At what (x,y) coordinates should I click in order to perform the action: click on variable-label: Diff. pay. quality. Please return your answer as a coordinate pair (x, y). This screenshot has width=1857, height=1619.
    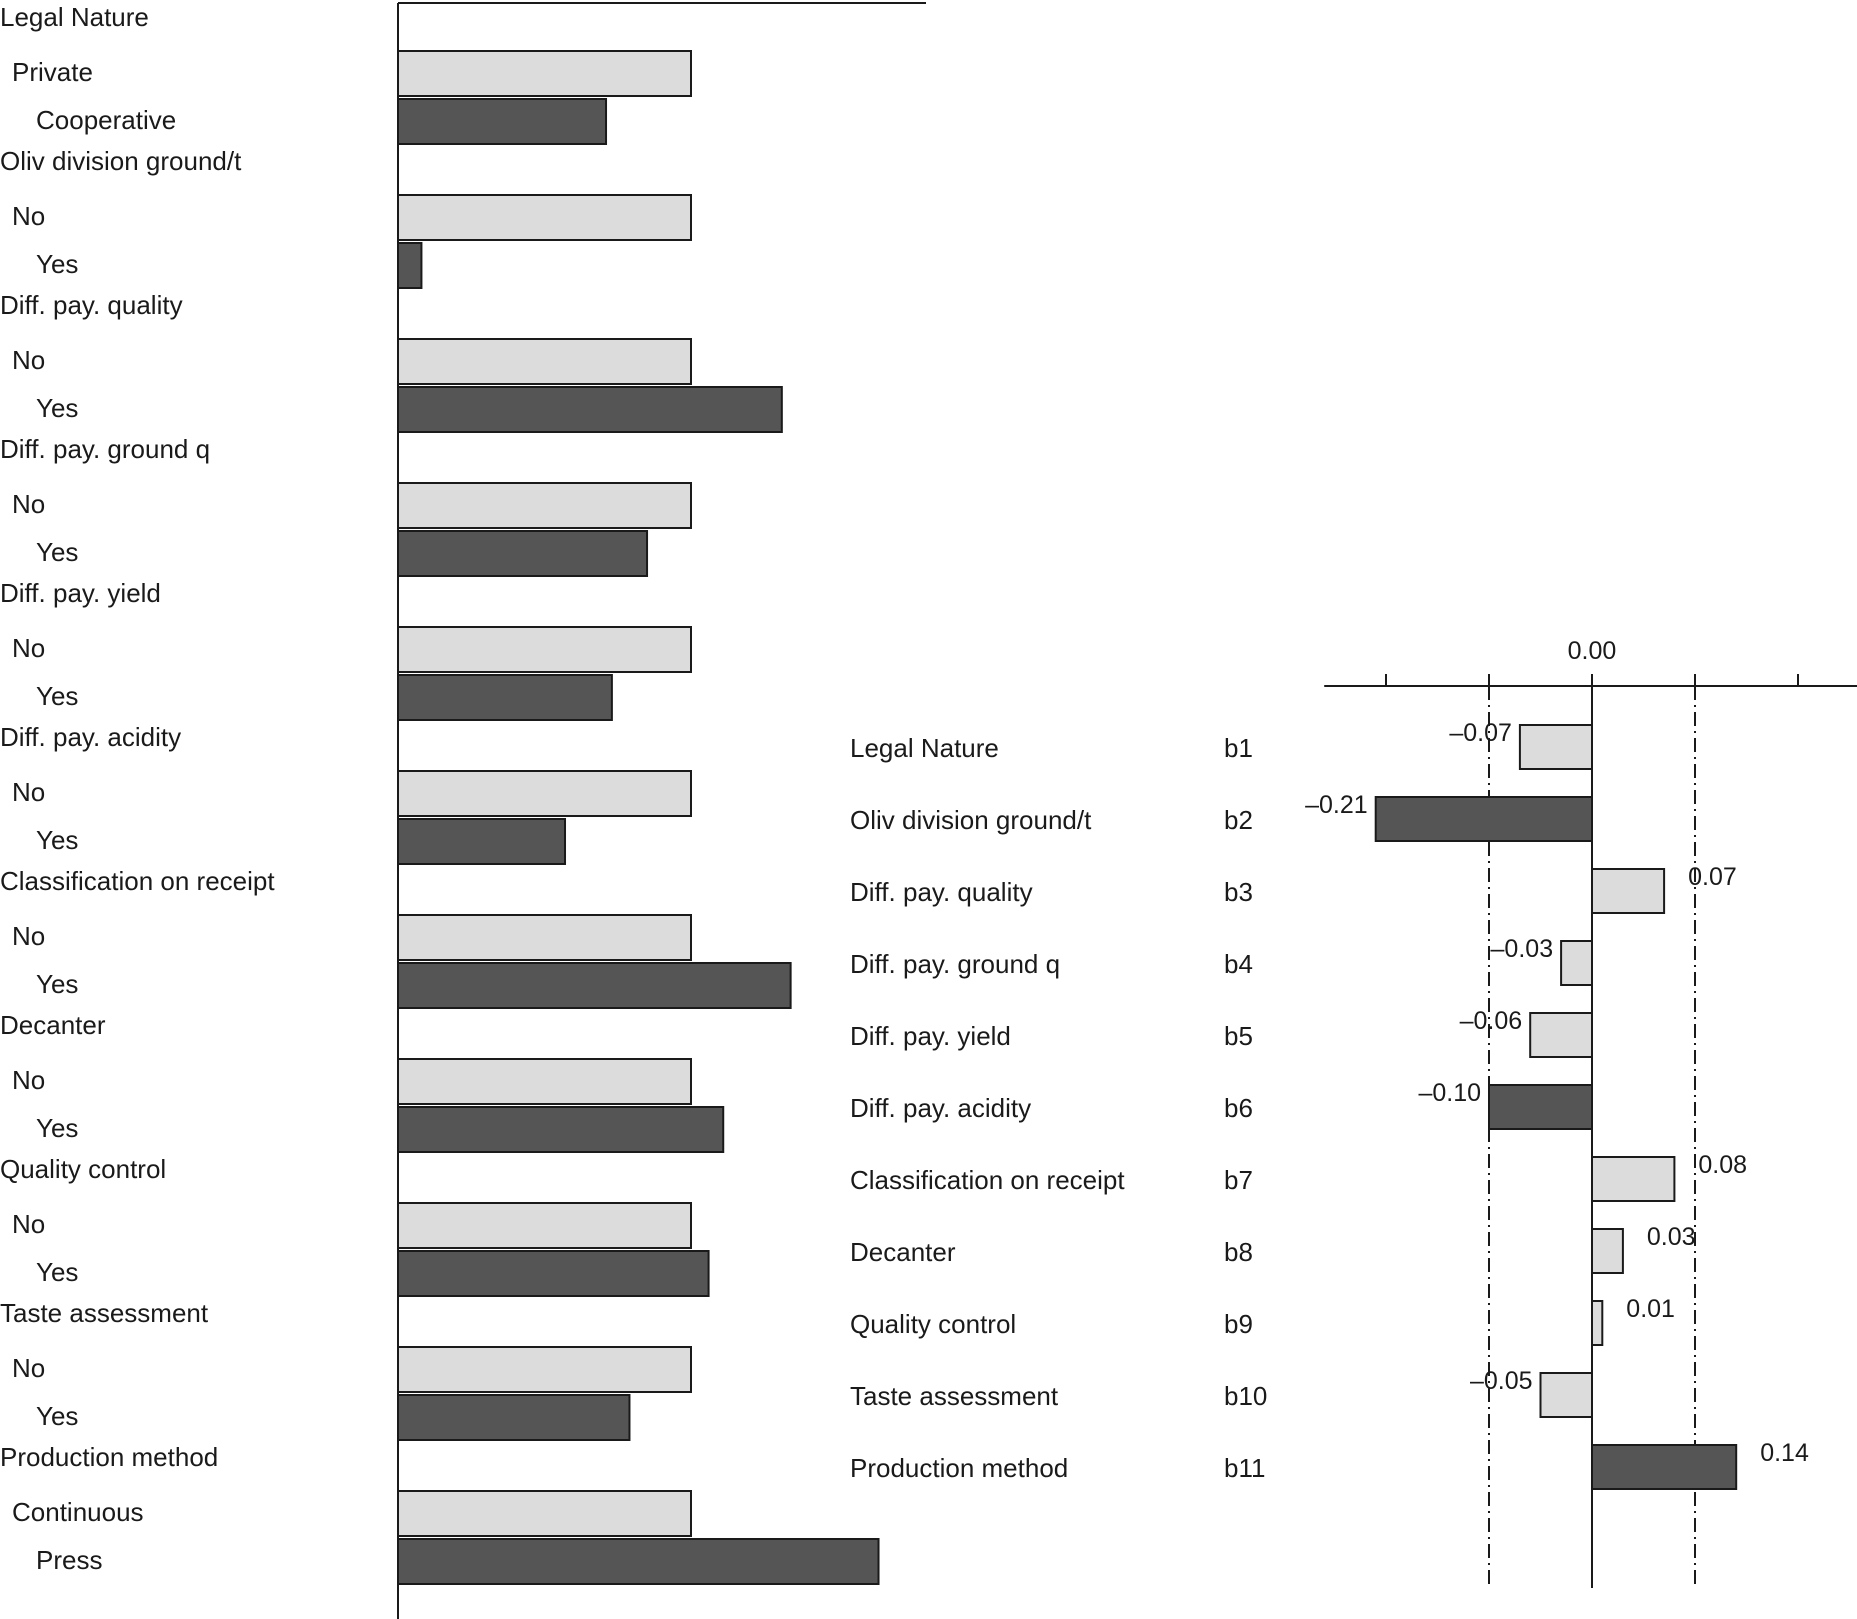
    Looking at the image, I should click on (941, 892).